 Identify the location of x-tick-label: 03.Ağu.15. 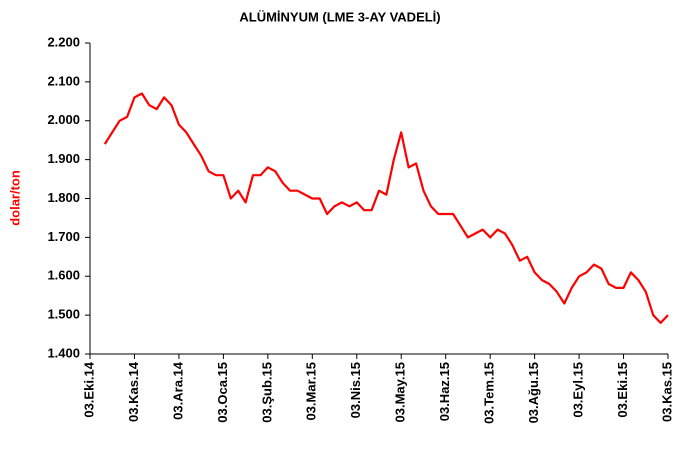
(533, 392).